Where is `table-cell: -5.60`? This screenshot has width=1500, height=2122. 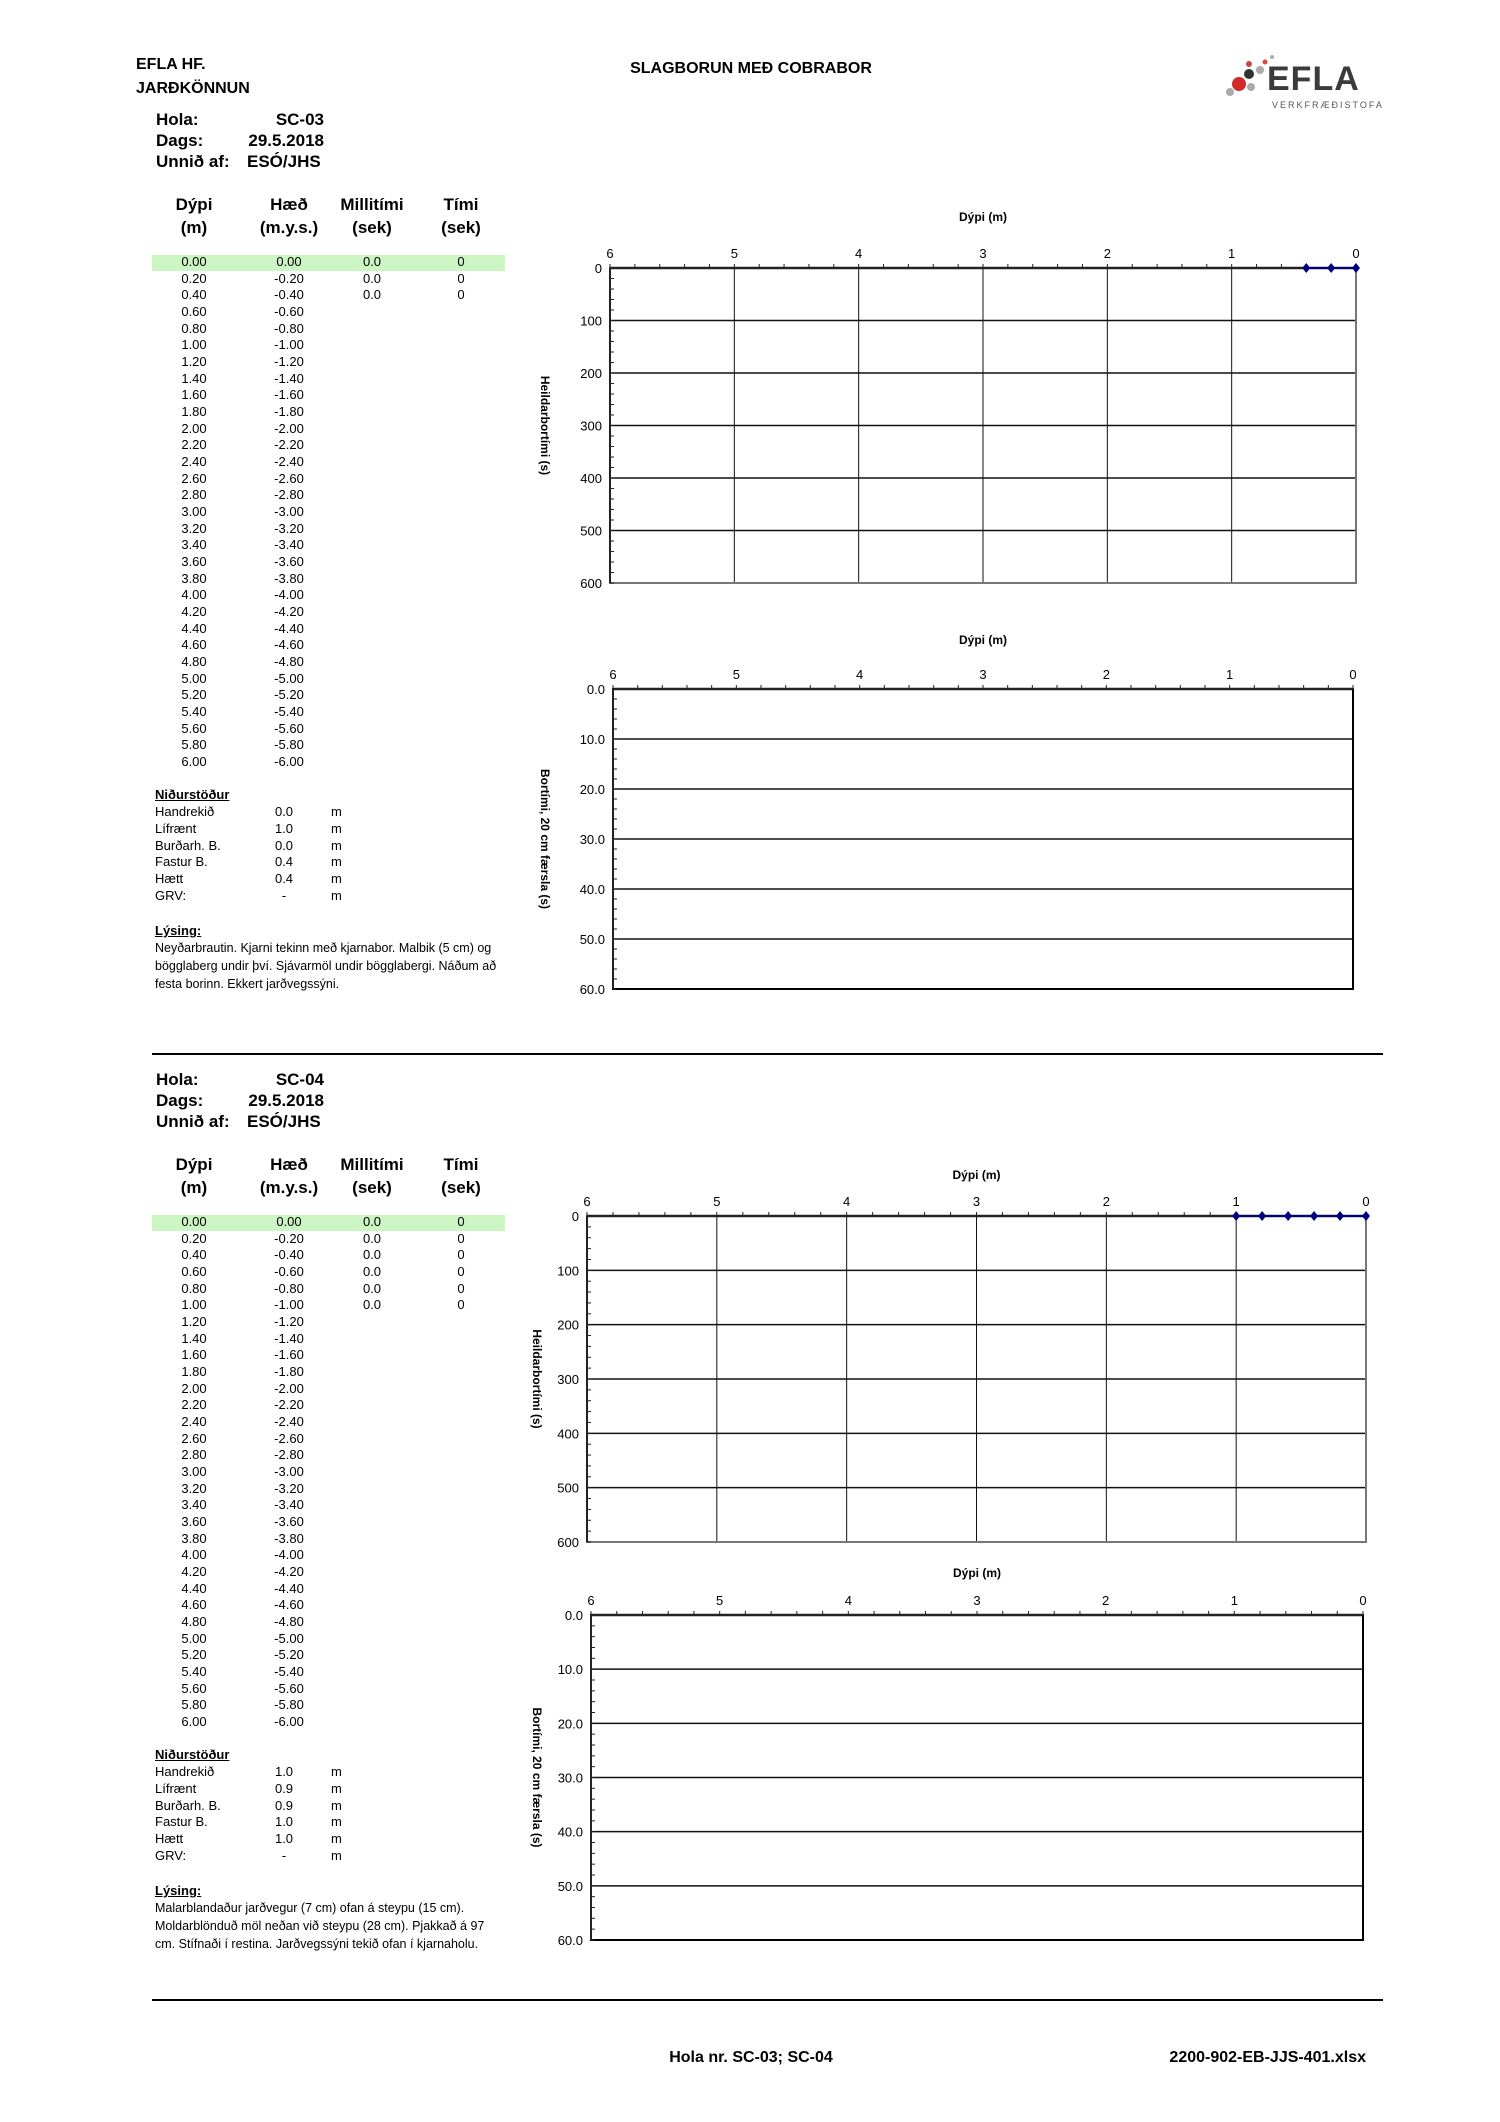
table-cell: -5.60 is located at coordinates (289, 1688).